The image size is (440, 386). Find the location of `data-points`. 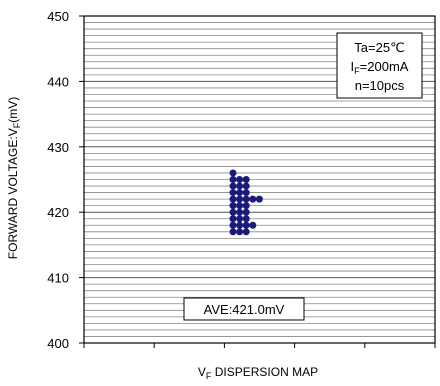

data-points is located at coordinates (246, 202).